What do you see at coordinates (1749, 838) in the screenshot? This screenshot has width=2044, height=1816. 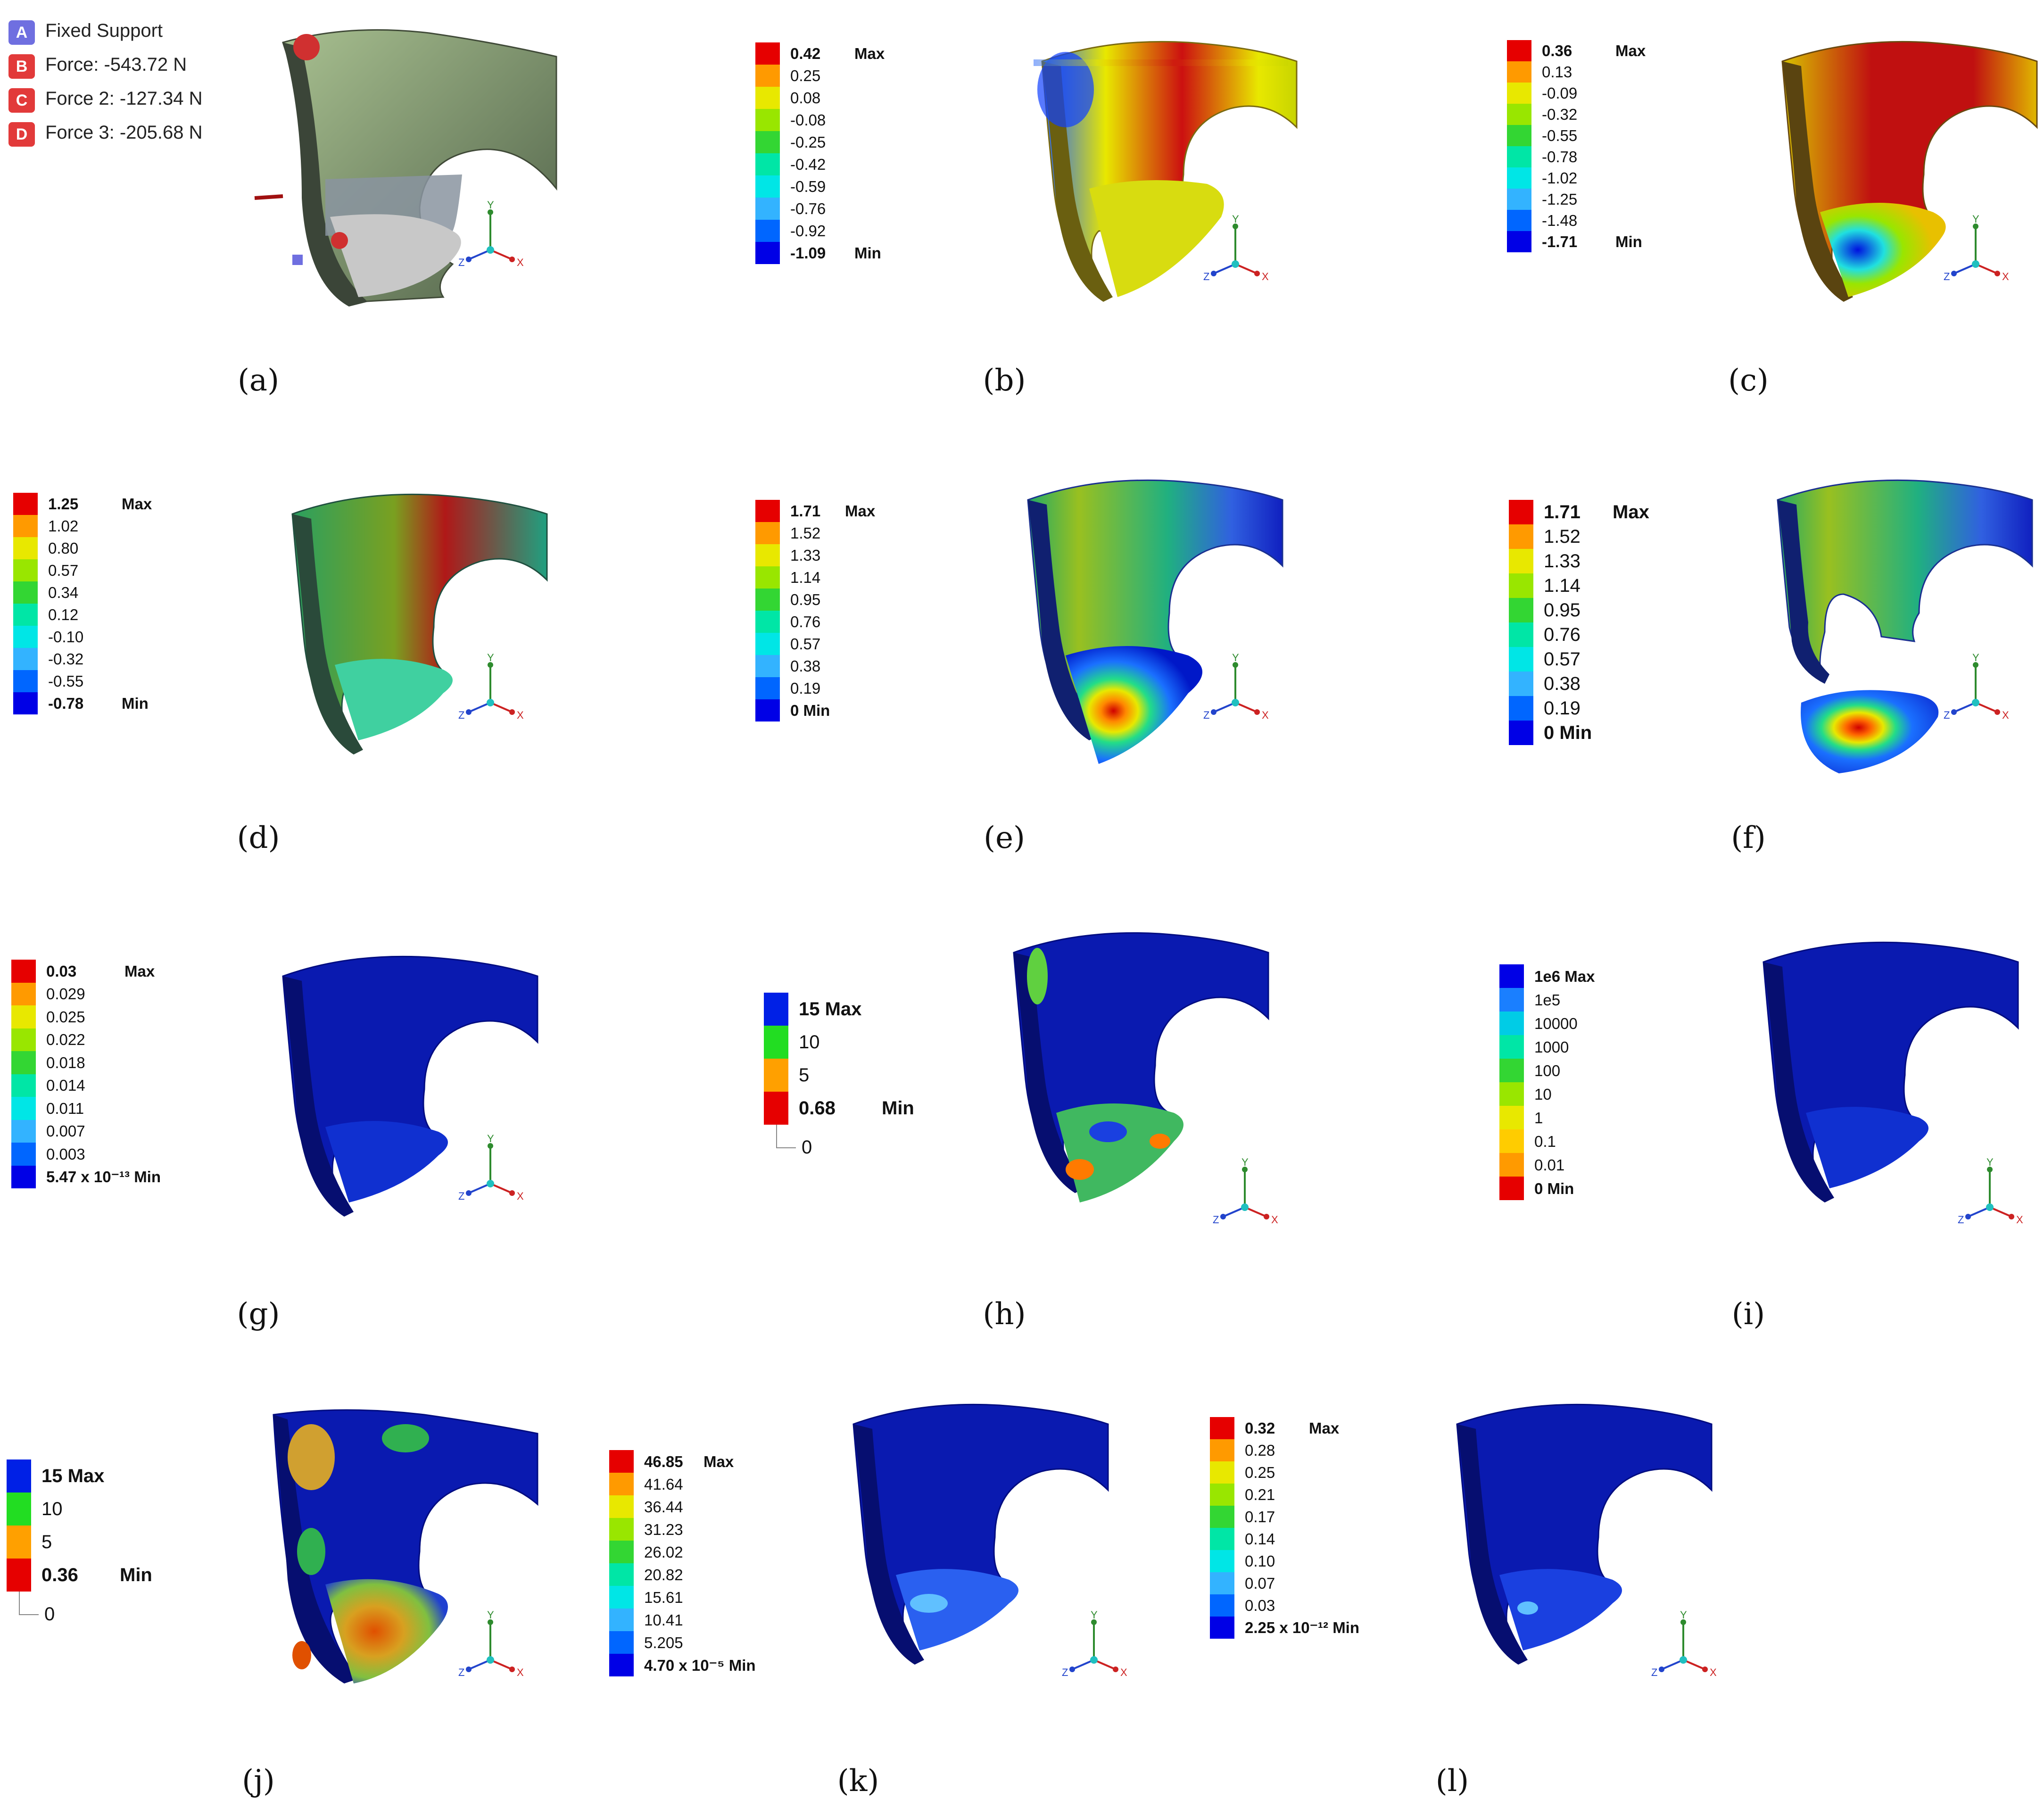 I see `caption-f: (f)` at bounding box center [1749, 838].